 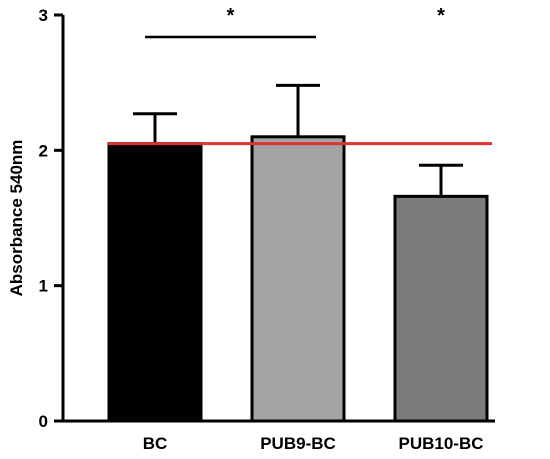 What do you see at coordinates (43, 421) in the screenshot?
I see `y-tick-label: 0` at bounding box center [43, 421].